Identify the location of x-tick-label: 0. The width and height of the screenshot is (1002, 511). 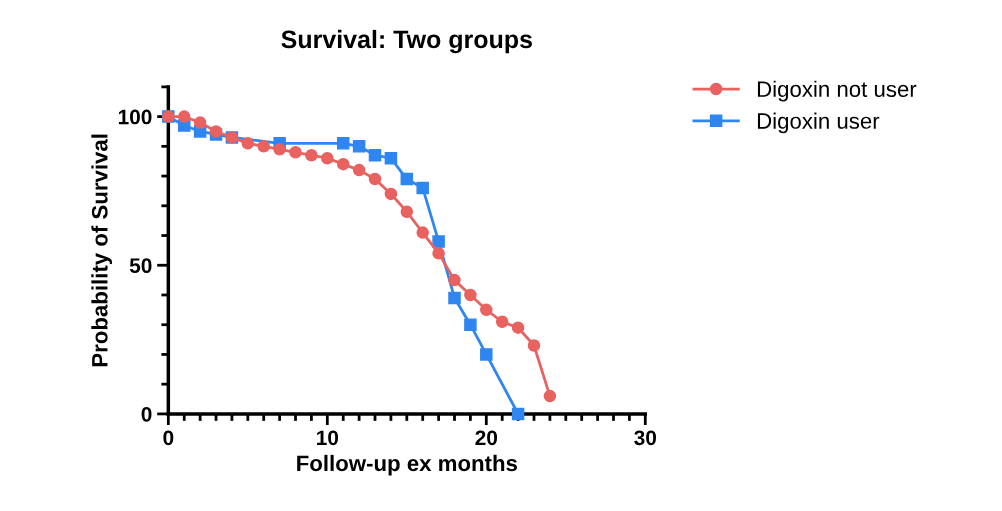
(168, 438).